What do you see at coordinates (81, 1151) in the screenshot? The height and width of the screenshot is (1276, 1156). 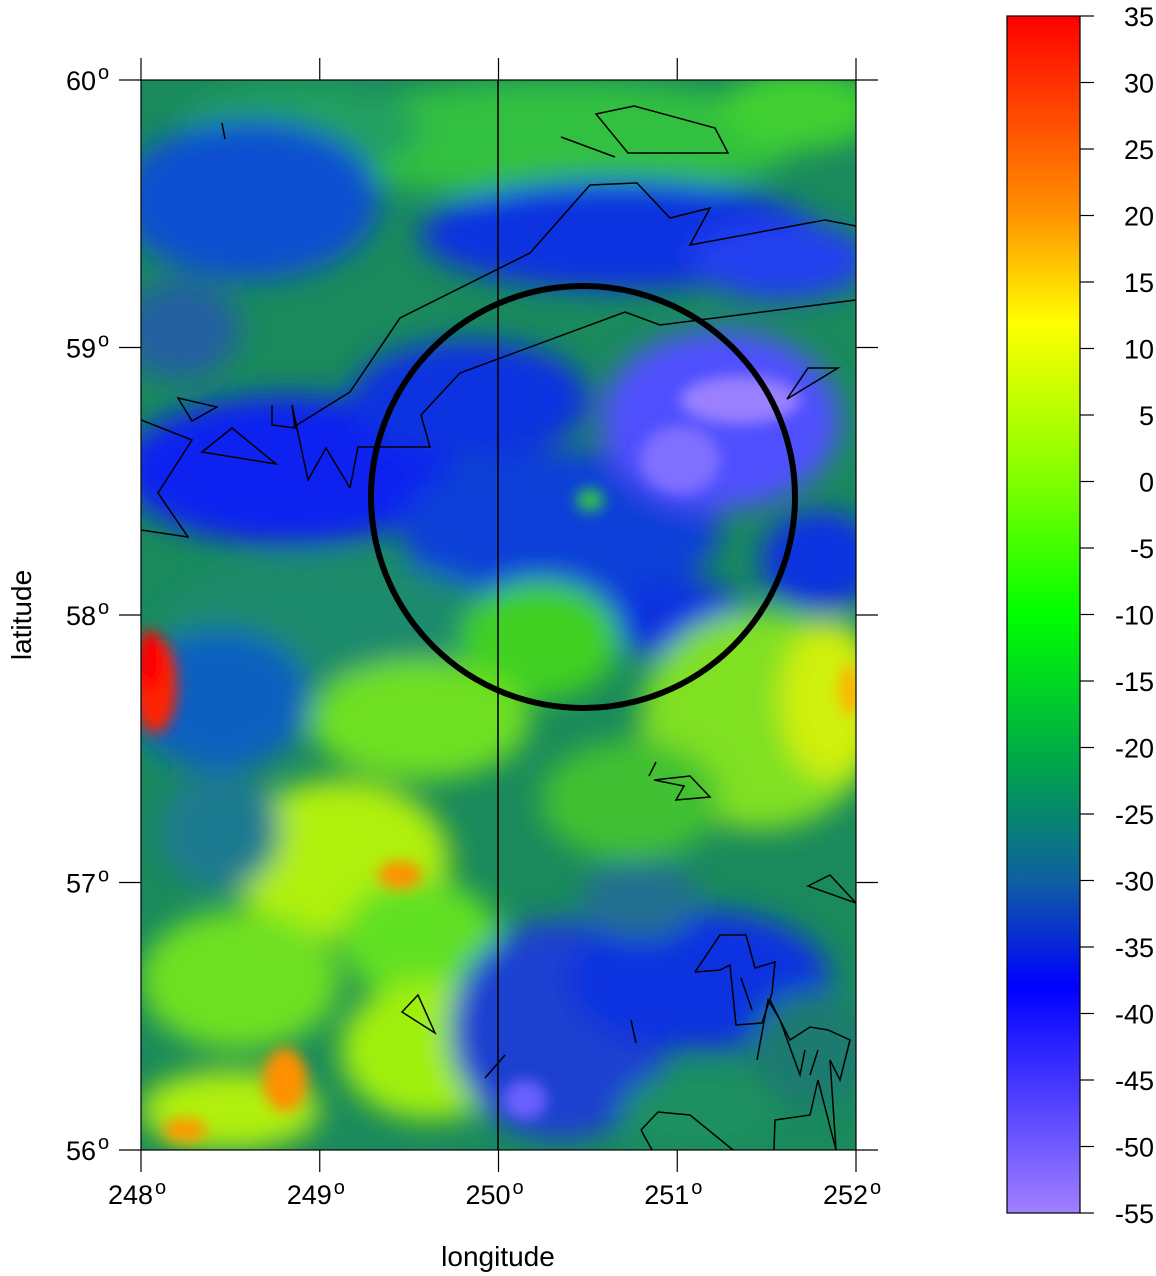 I see `y-tick-label: 56` at bounding box center [81, 1151].